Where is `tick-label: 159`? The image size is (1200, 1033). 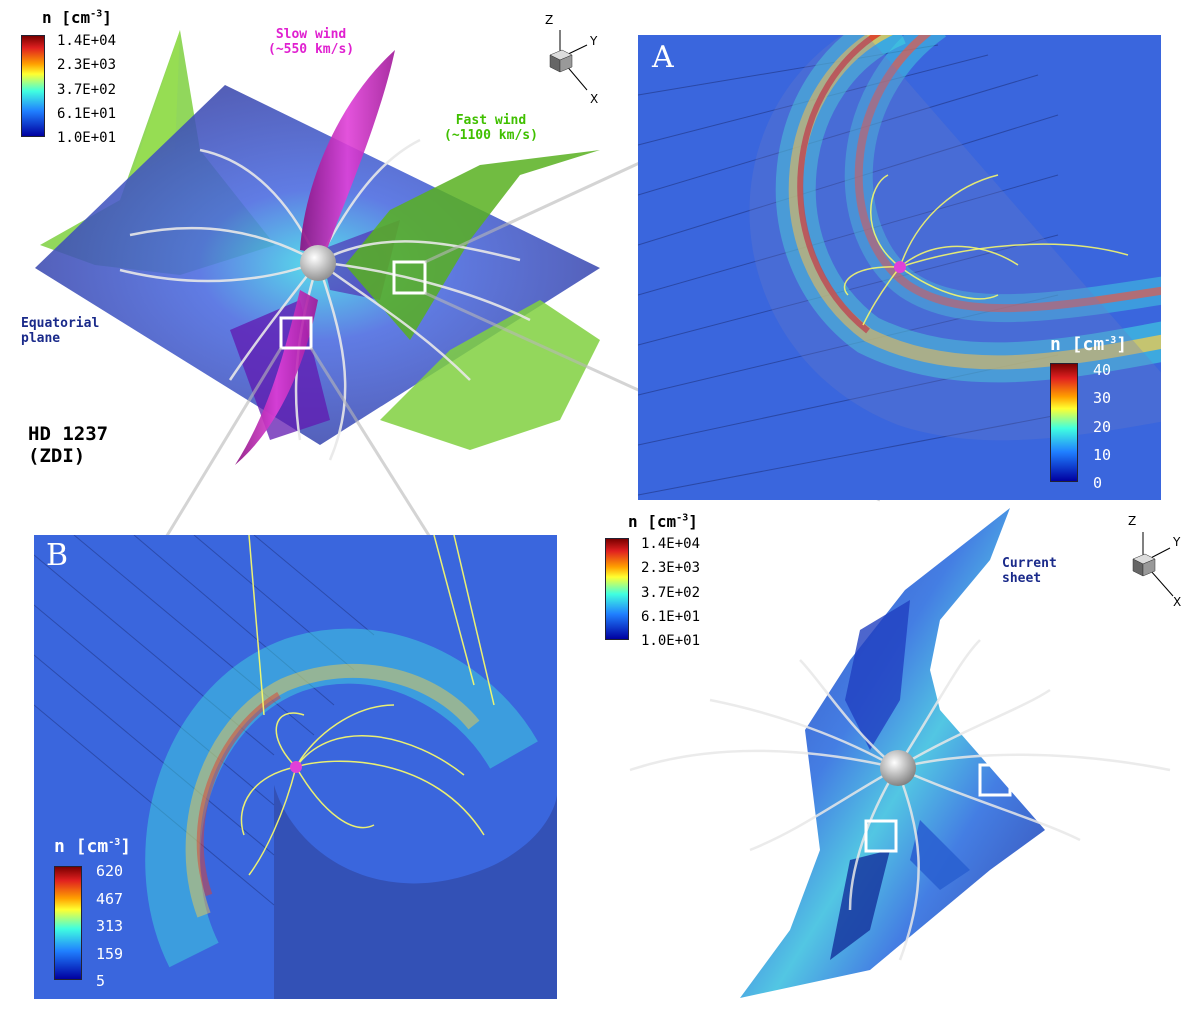
tick-label: 159 is located at coordinates (110, 953).